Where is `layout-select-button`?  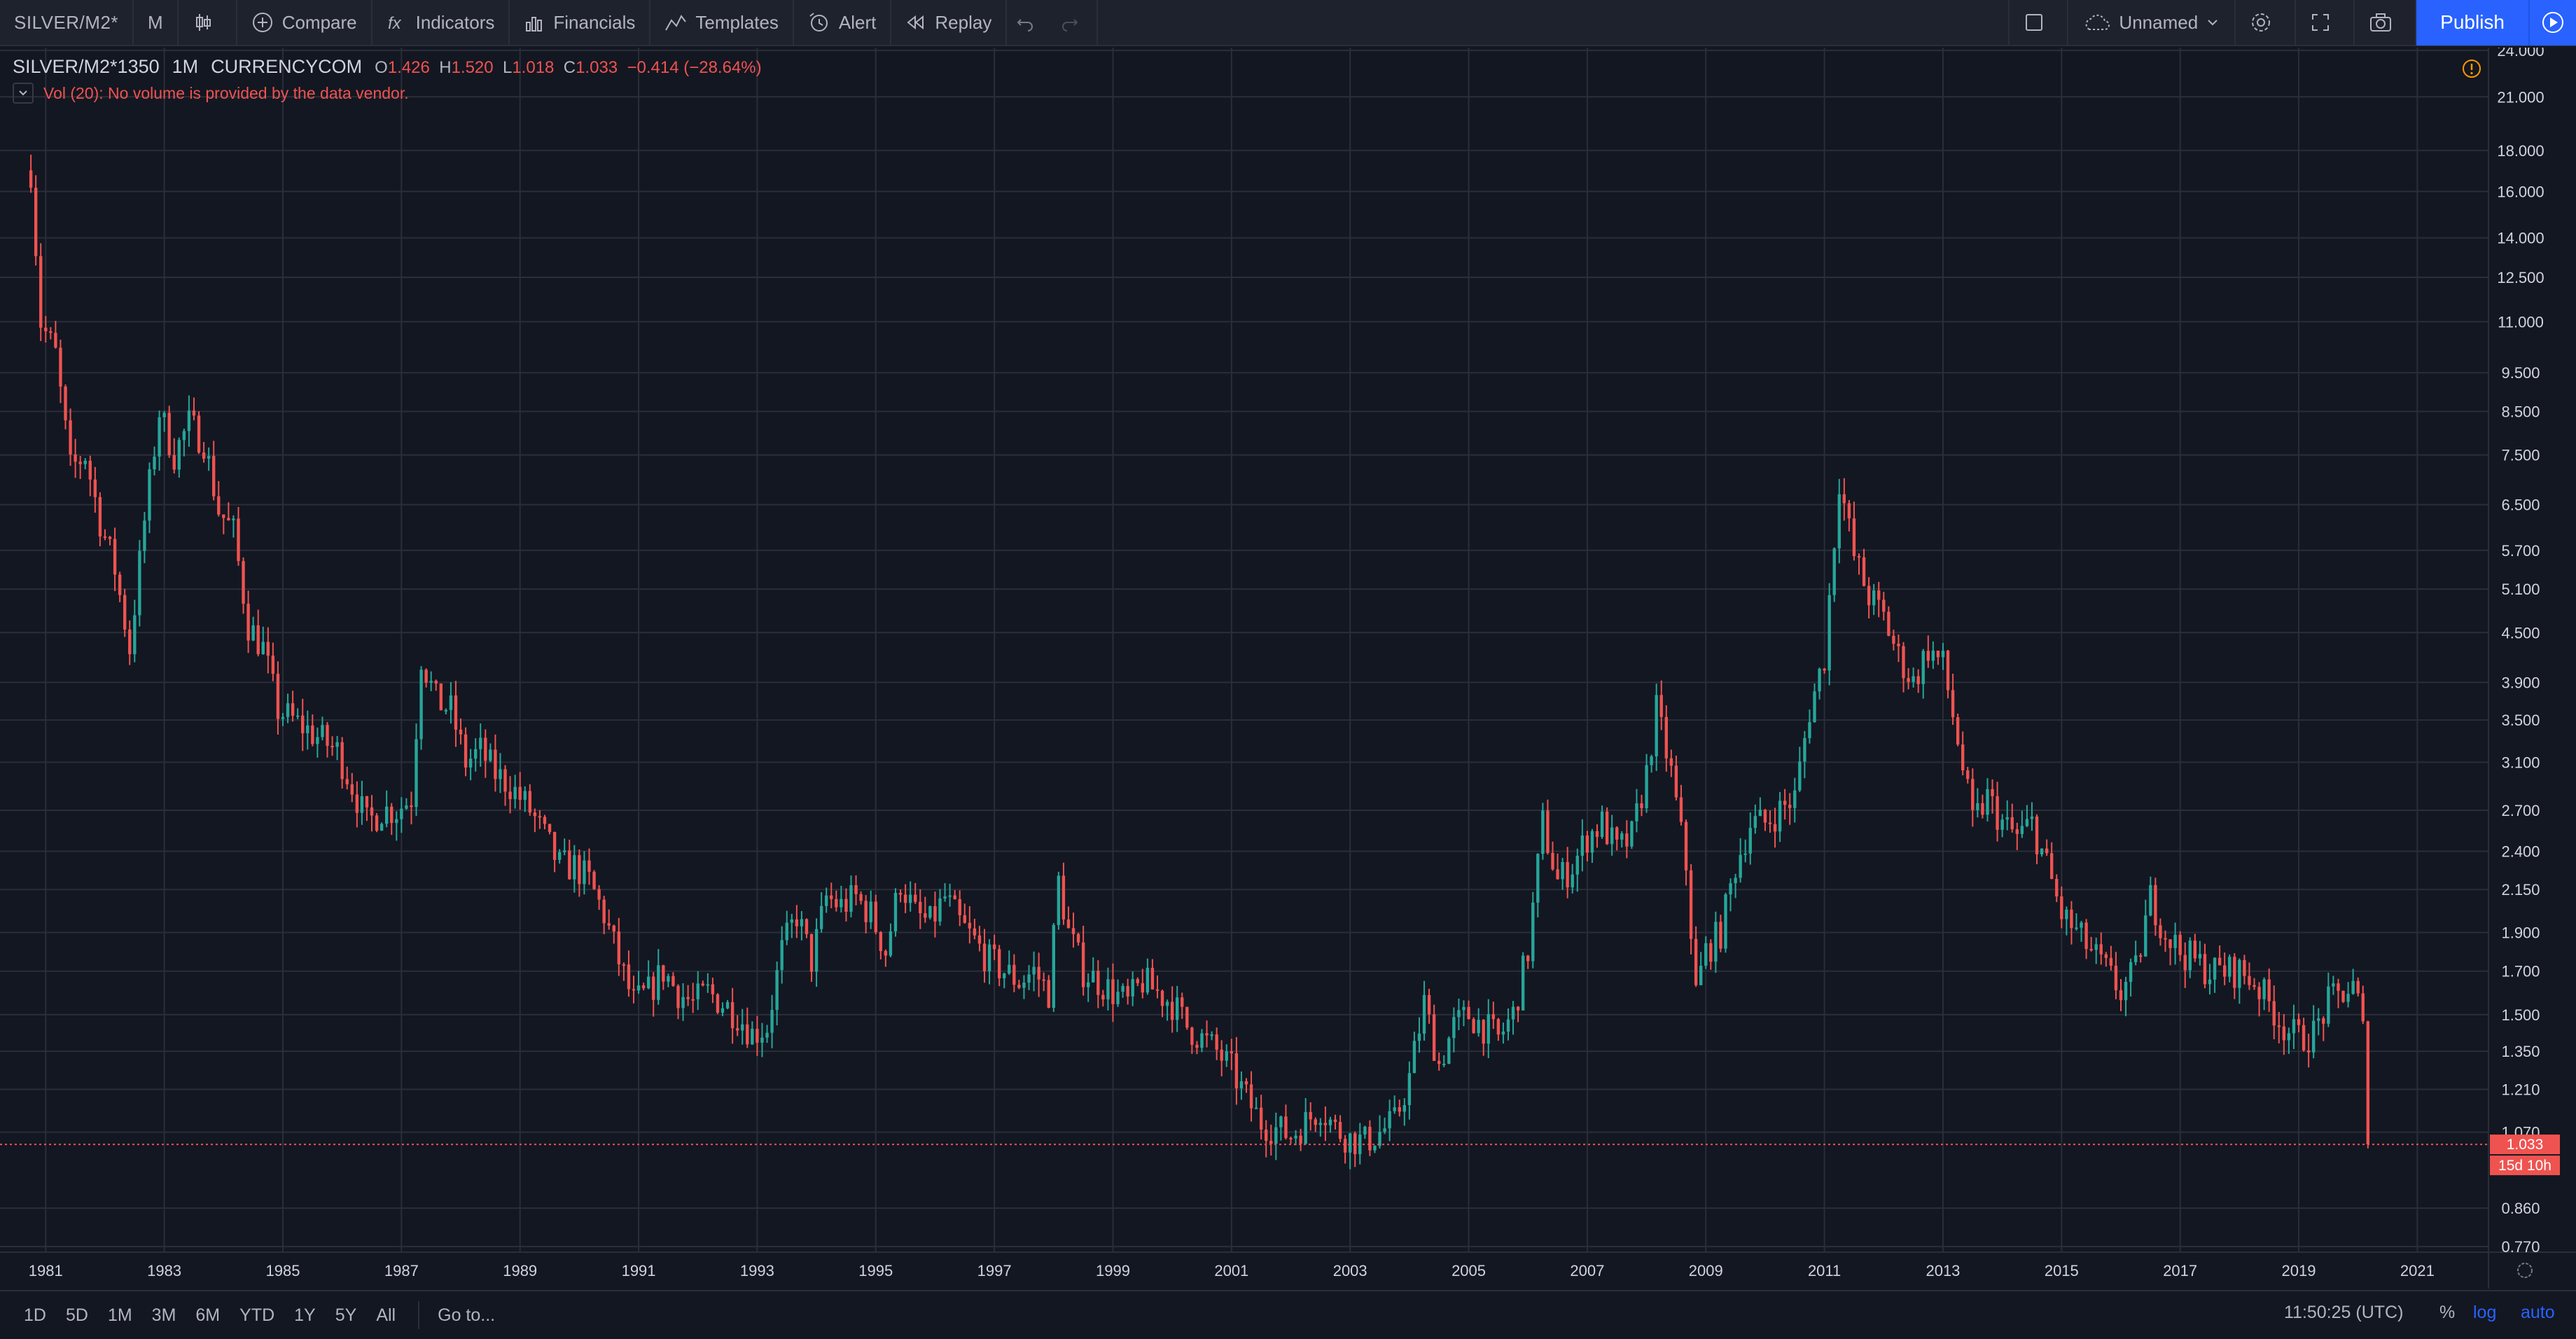 layout-select-button is located at coordinates (2038, 23).